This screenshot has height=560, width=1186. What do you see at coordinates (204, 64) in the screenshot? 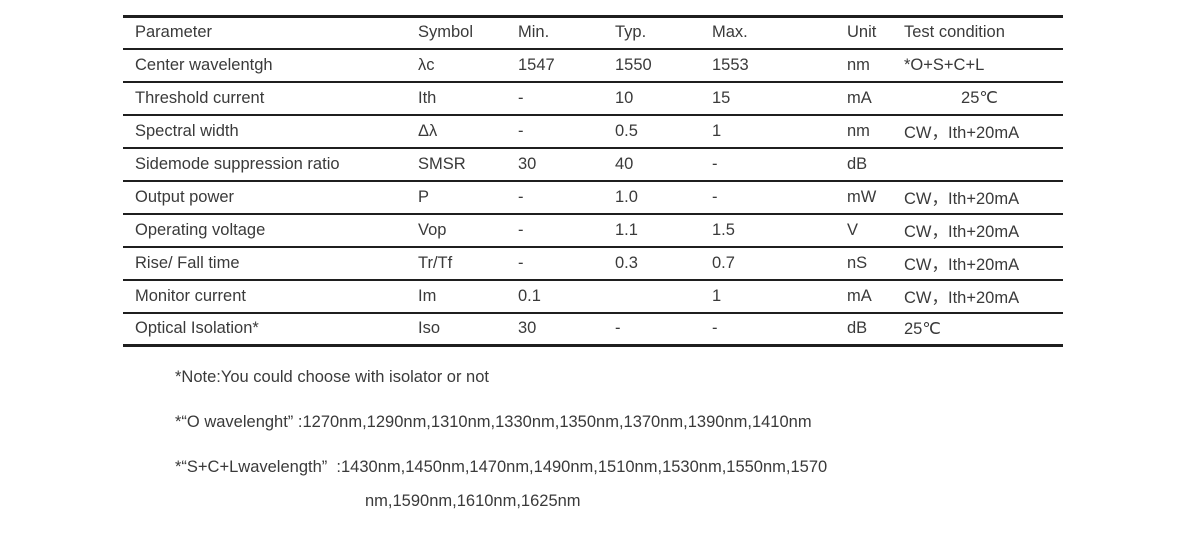
I see `cell-parameter: Center wavelentgh` at bounding box center [204, 64].